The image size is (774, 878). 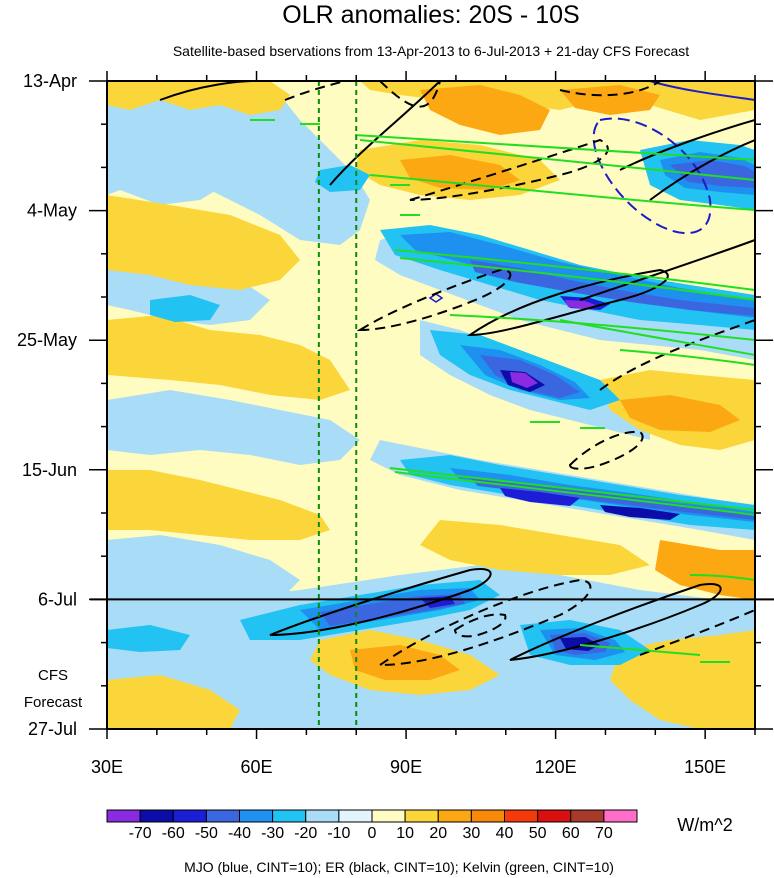 I want to click on y-tick-label: 4-May, so click(x=52, y=211).